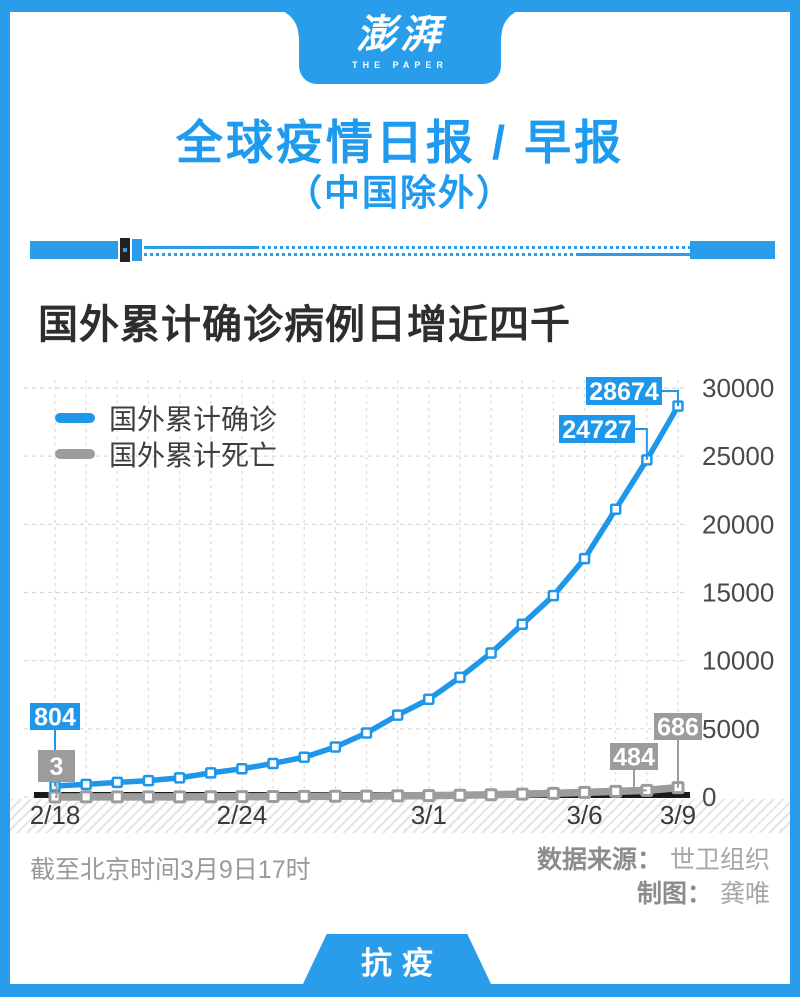  I want to click on source-value: 世卫组织, so click(719, 860).